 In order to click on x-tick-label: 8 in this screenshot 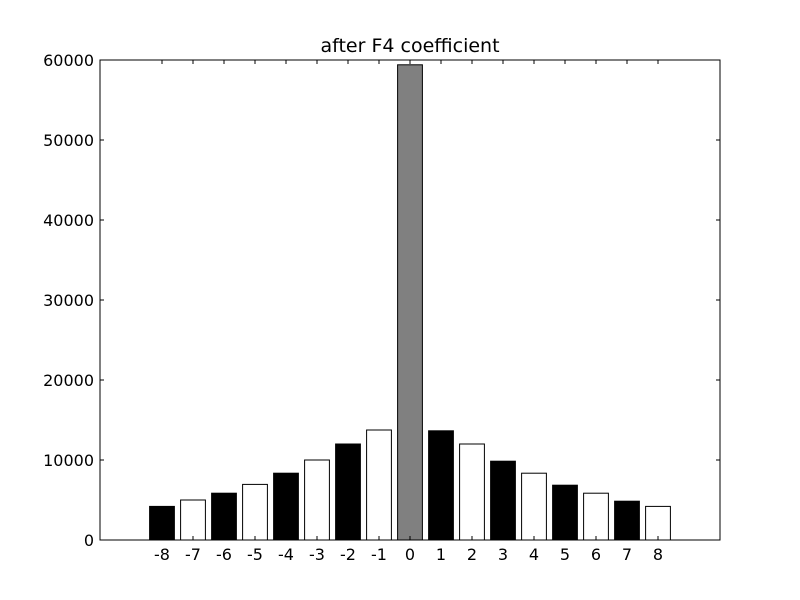, I will do `click(658, 554)`.